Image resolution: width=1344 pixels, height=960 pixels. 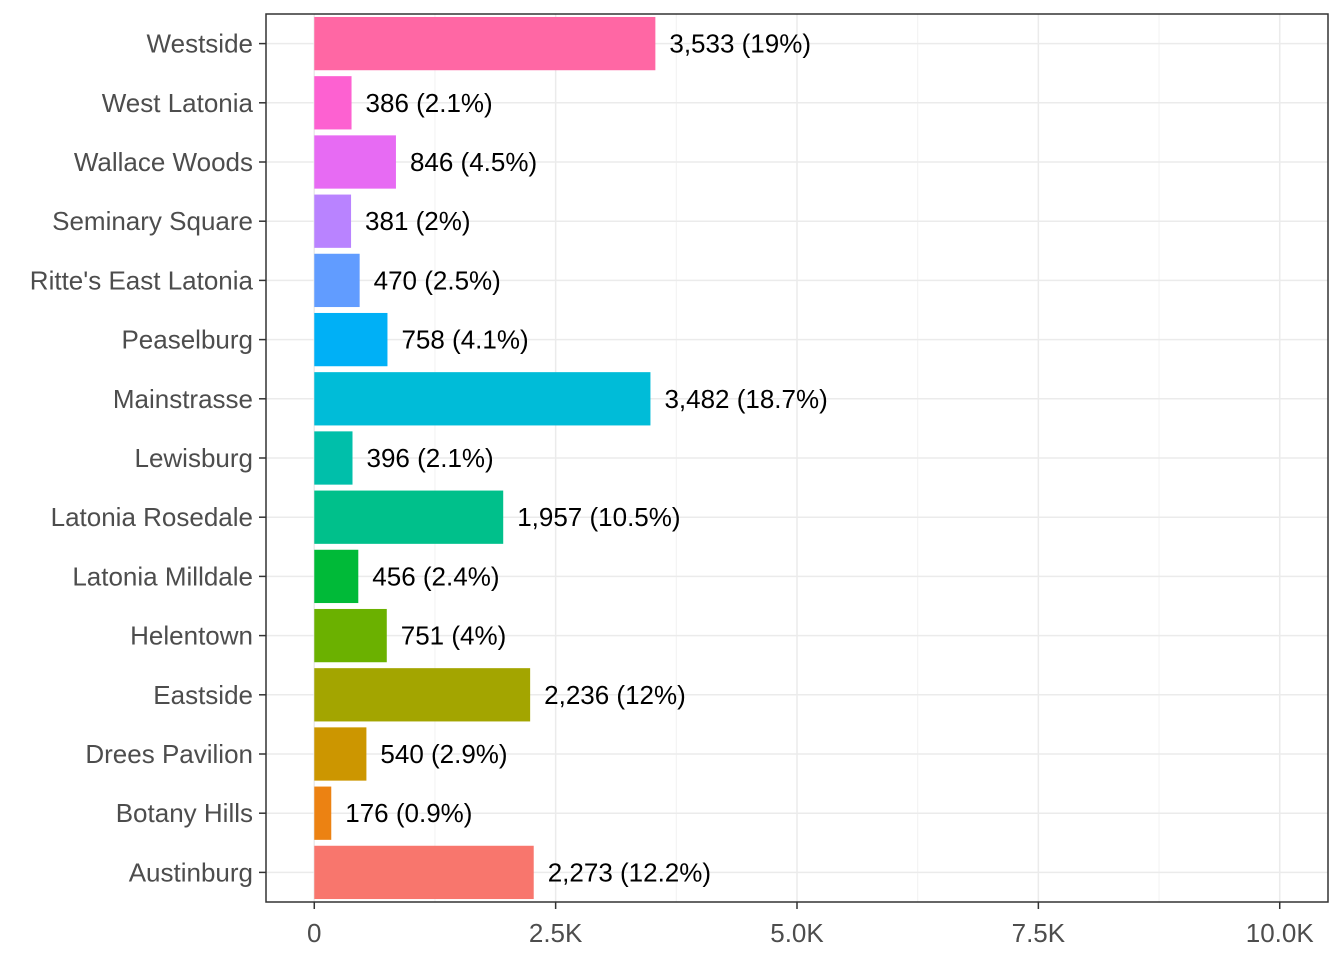 What do you see at coordinates (556, 933) in the screenshot?
I see `x-tick-label: 2.5K` at bounding box center [556, 933].